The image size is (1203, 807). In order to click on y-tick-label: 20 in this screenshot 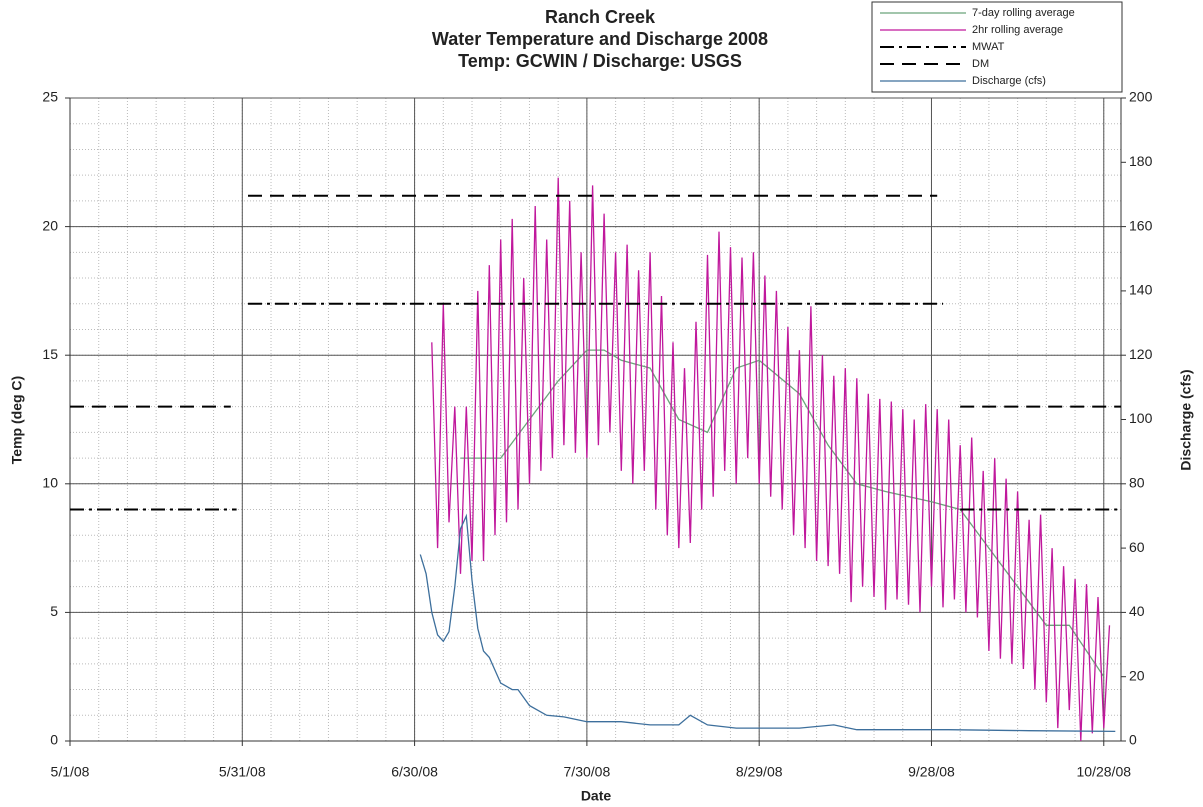, I will do `click(50, 225)`.